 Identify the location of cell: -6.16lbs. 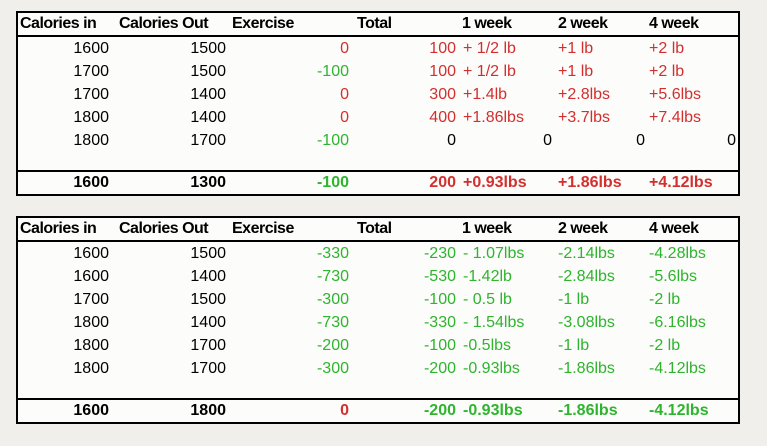
(677, 322).